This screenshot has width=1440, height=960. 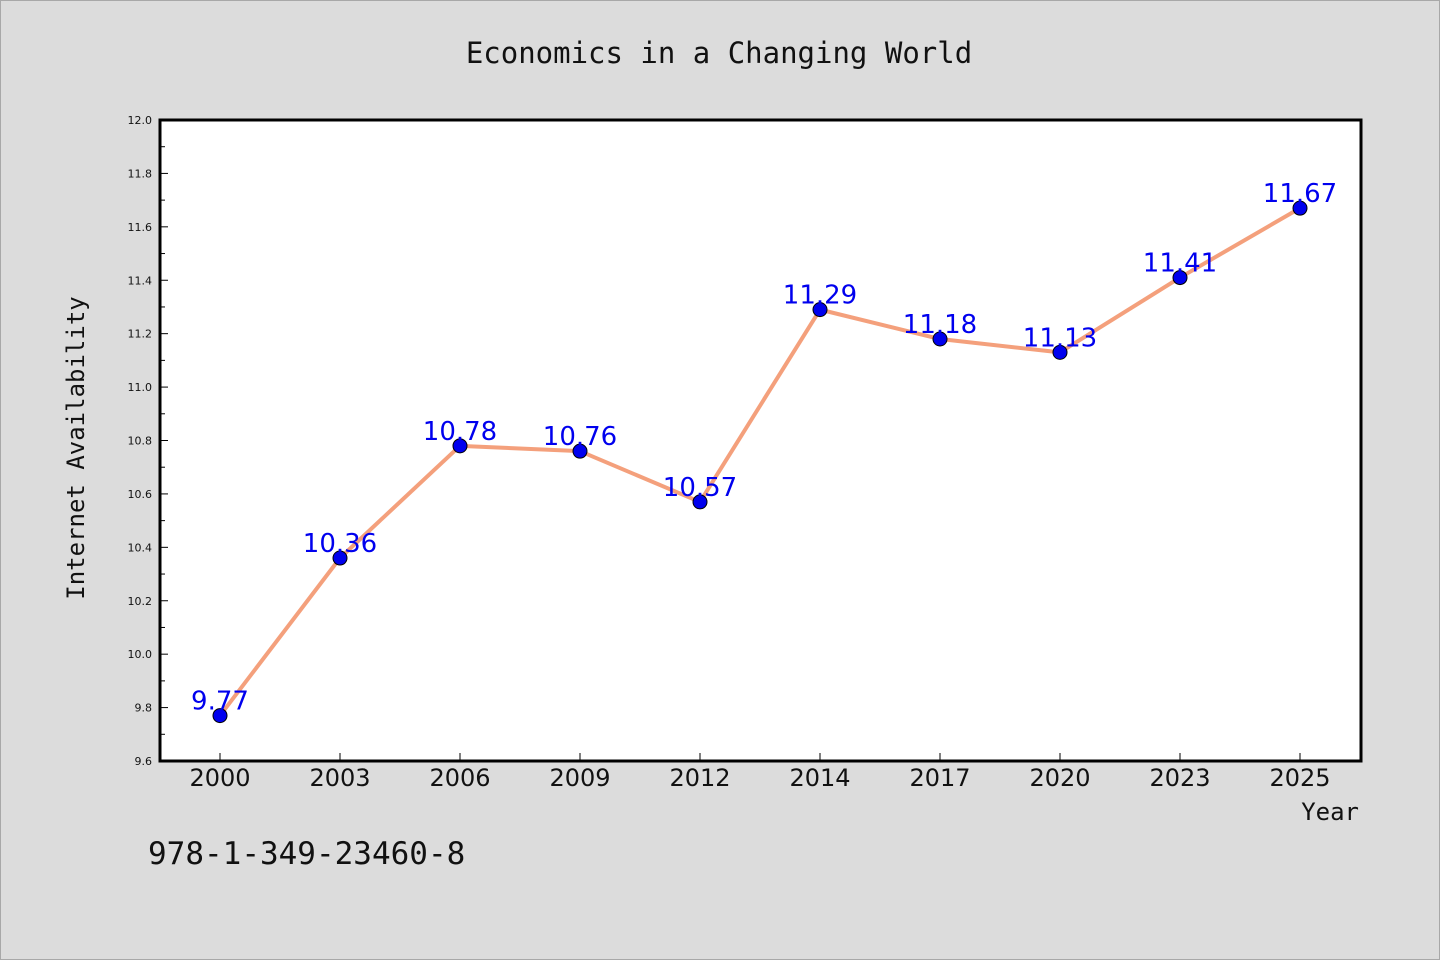 What do you see at coordinates (140, 334) in the screenshot?
I see `y-tick-label: 11.2` at bounding box center [140, 334].